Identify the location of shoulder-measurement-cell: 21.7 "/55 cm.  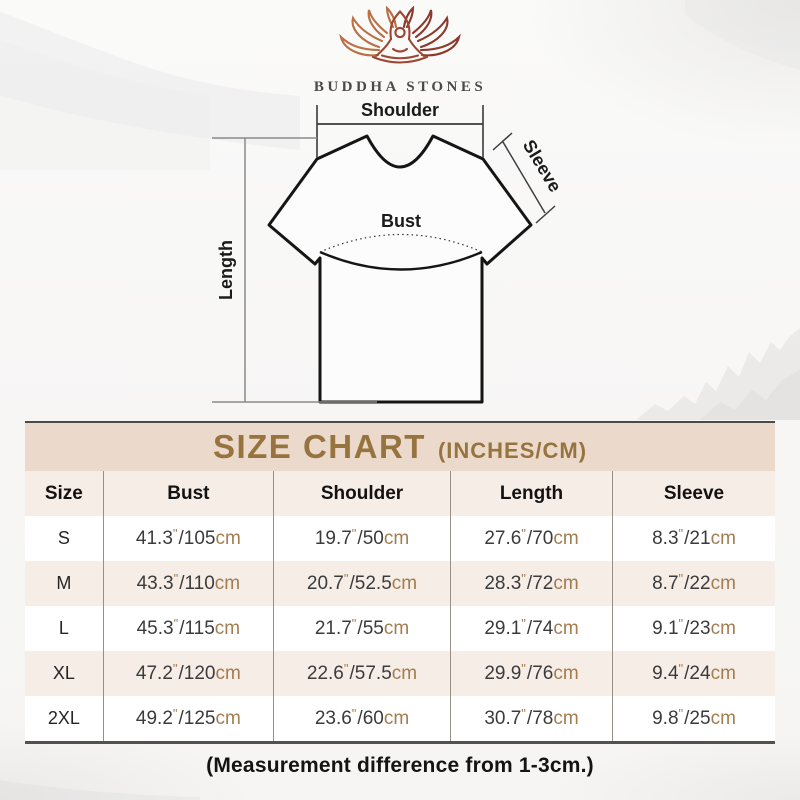
(362, 628).